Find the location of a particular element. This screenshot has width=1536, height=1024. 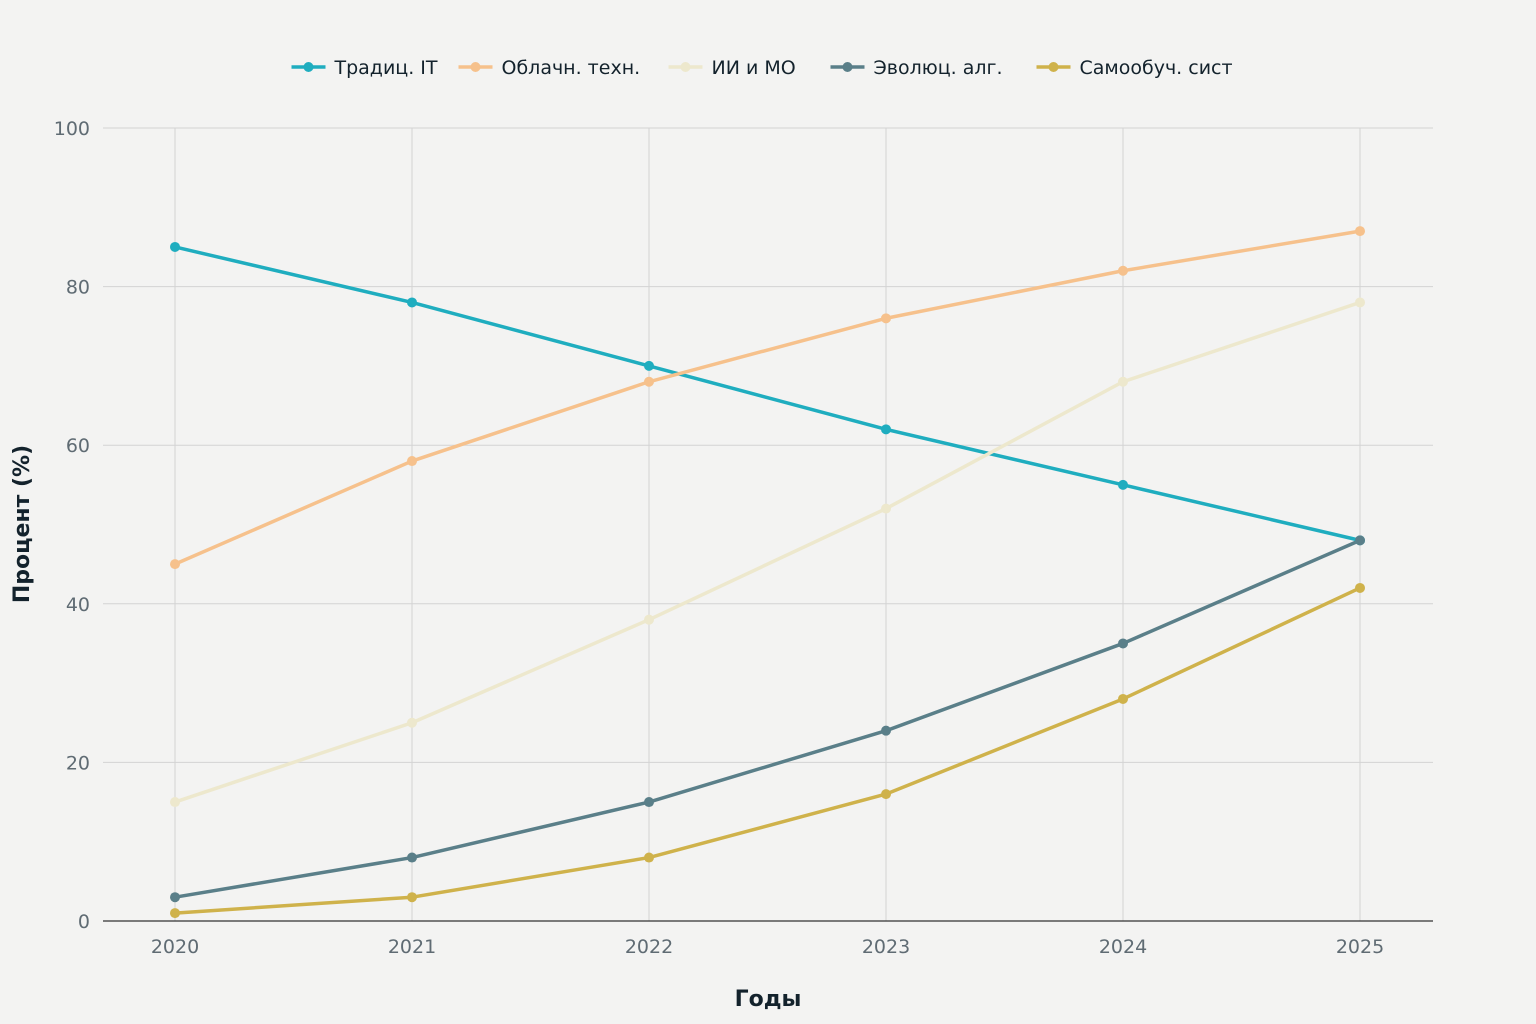

y-tick-label: 20 is located at coordinates (78, 763).